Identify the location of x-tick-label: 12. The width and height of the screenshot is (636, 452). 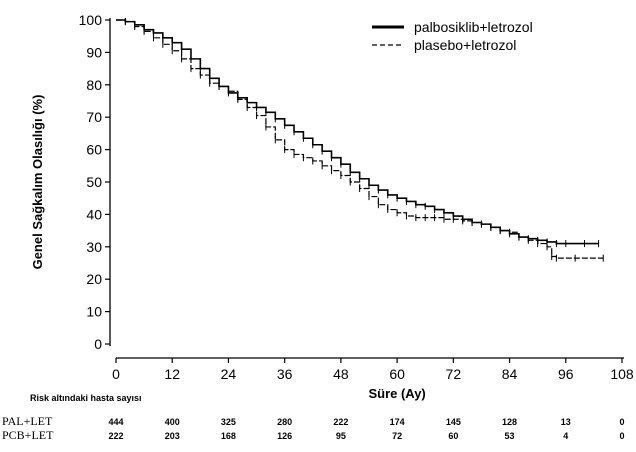
(172, 374).